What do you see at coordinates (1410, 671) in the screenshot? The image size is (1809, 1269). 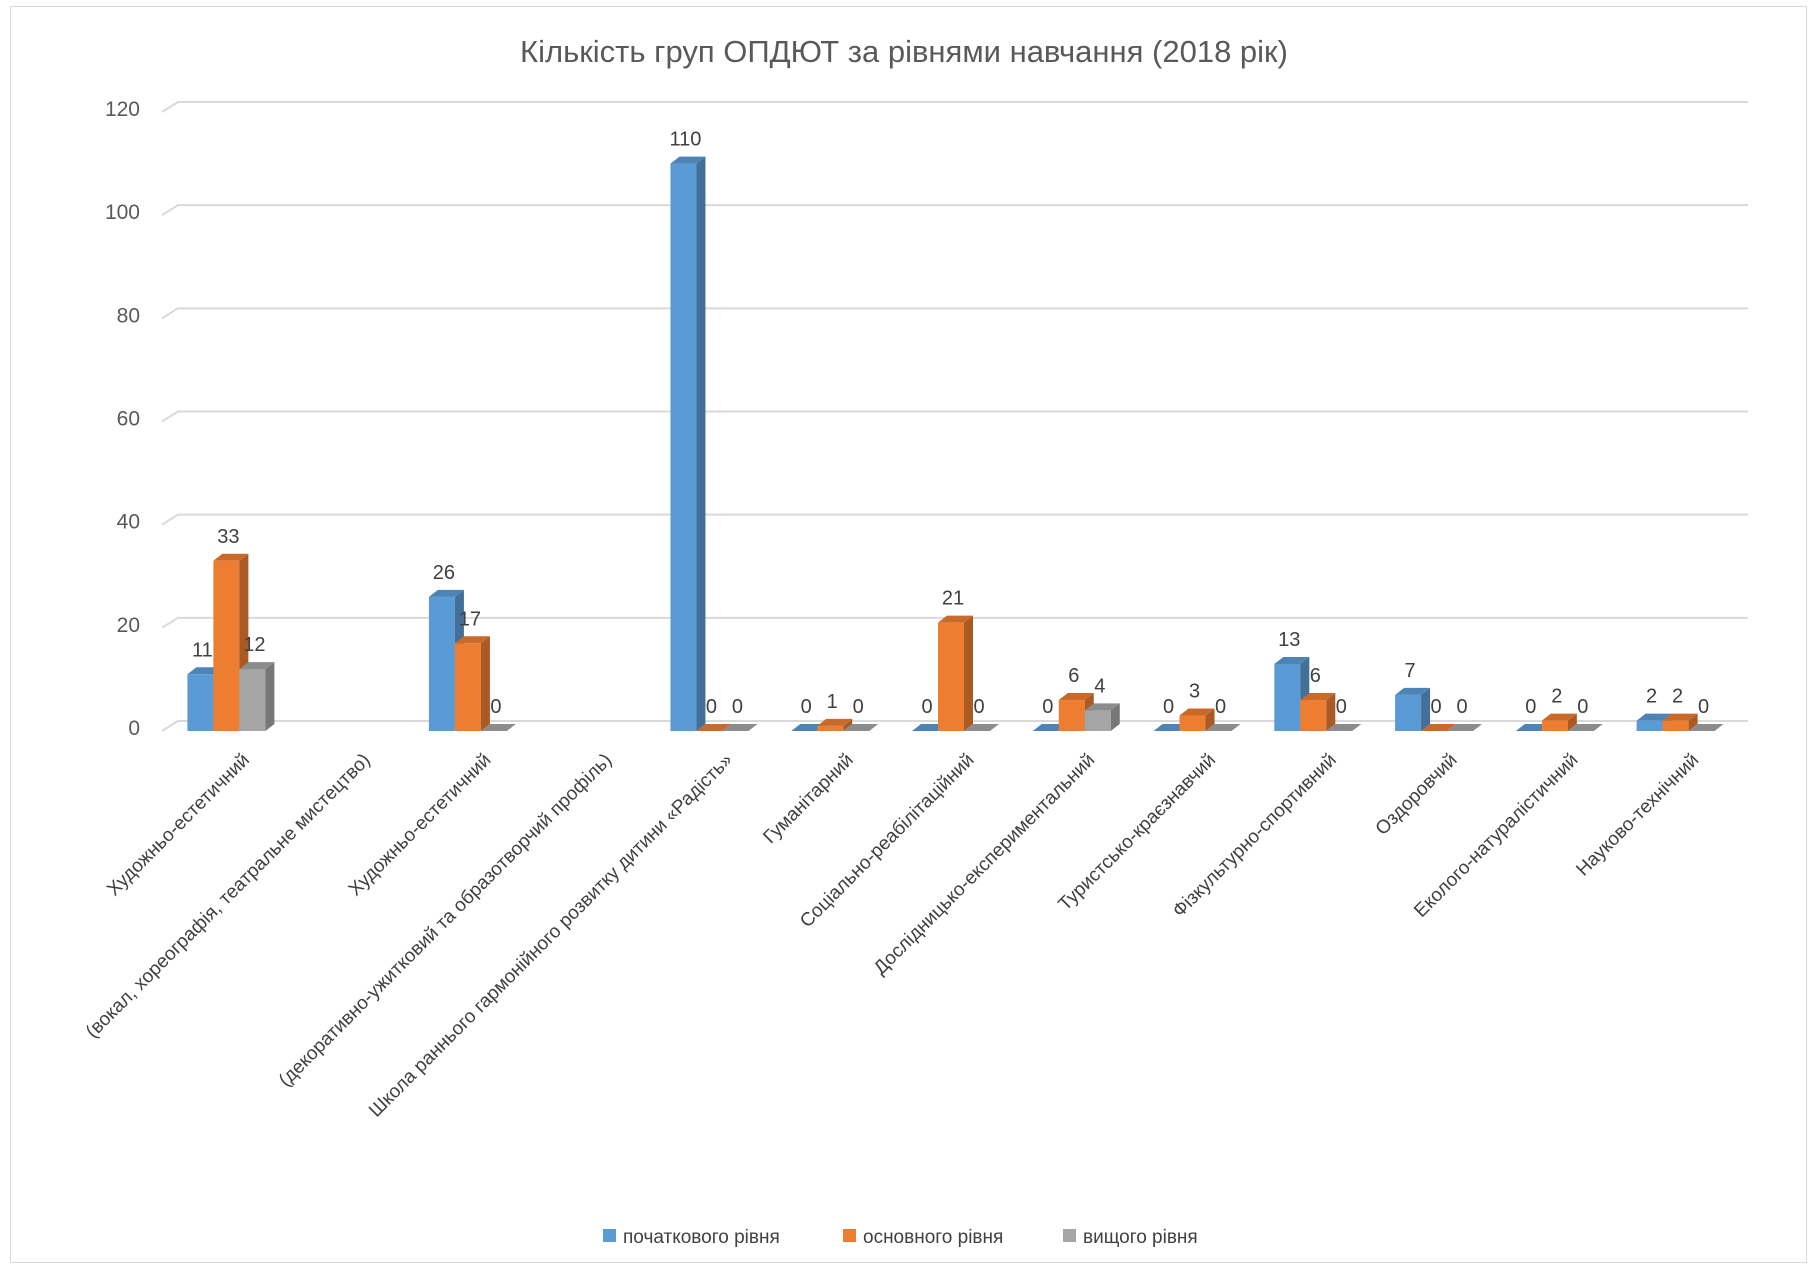 I see `data-label: 7` at bounding box center [1410, 671].